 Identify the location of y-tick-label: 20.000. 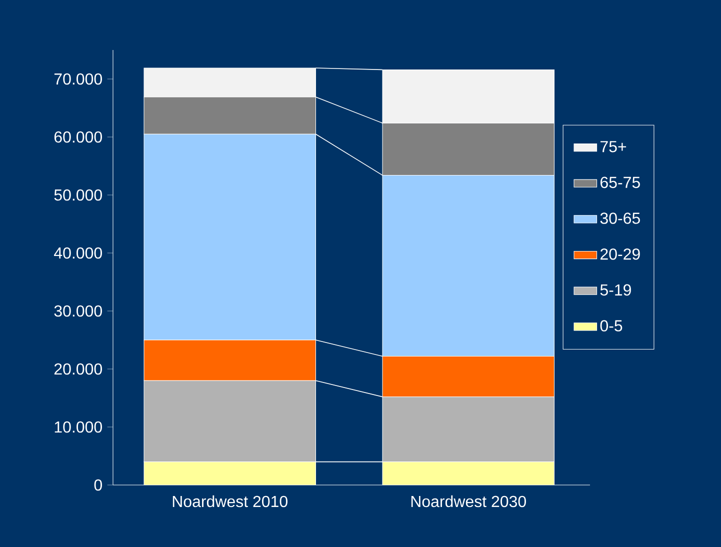
(78, 369).